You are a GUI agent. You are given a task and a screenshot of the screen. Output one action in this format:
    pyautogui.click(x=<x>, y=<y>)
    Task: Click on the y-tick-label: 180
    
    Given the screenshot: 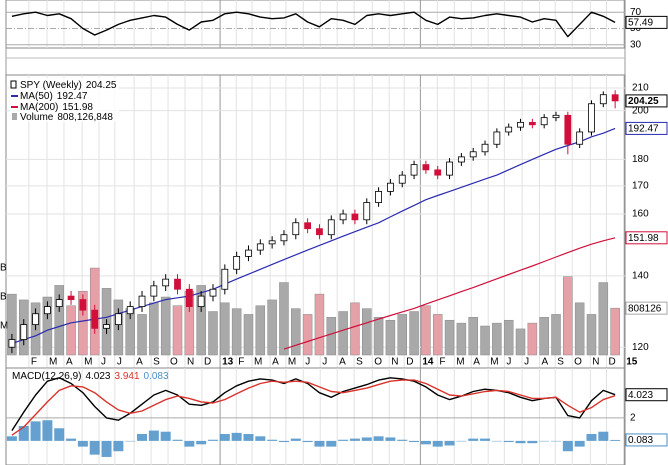 What is the action you would take?
    pyautogui.click(x=640, y=159)
    